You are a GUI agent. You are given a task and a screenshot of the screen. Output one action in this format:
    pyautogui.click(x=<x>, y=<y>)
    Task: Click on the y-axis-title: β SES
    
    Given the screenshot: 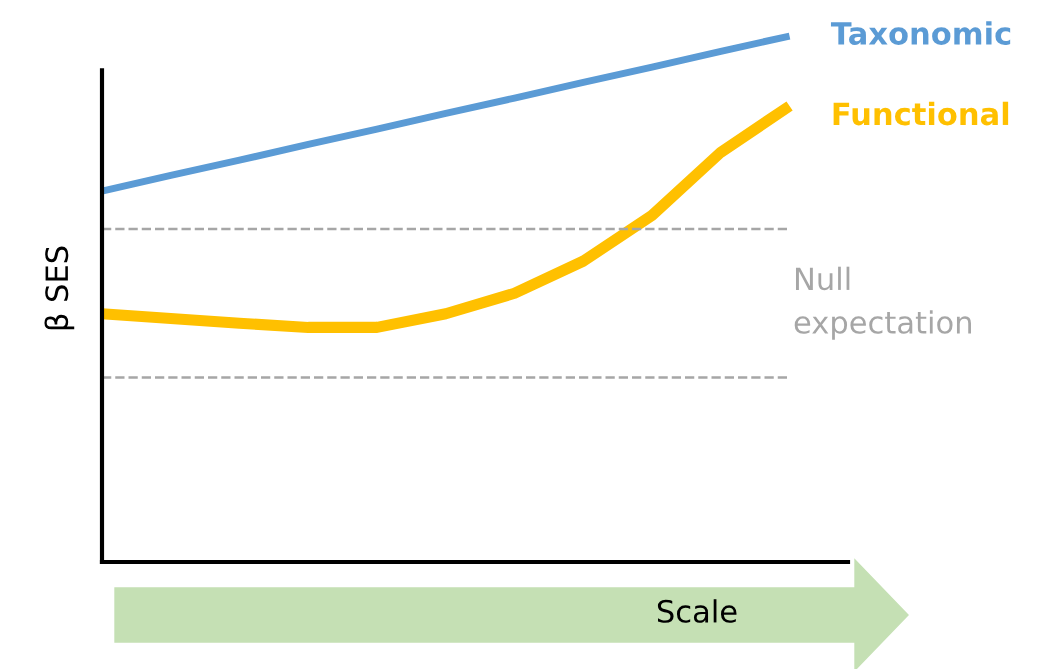 What is the action you would take?
    pyautogui.click(x=59, y=288)
    